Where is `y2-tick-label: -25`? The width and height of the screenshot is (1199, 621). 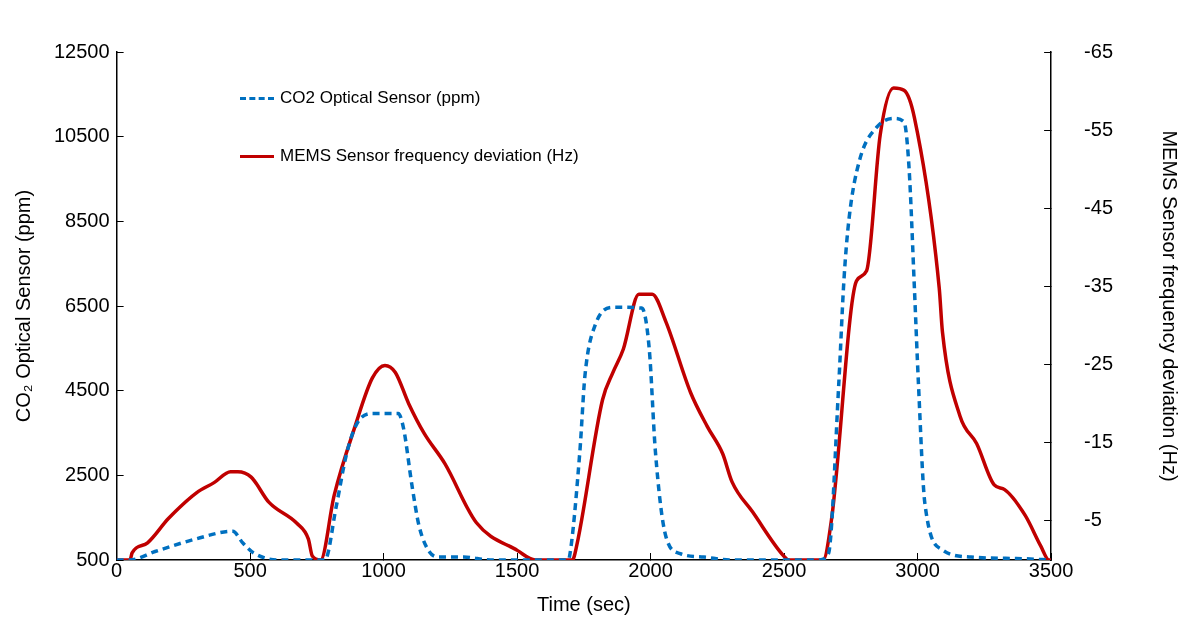 y2-tick-label: -25 is located at coordinates (1098, 363).